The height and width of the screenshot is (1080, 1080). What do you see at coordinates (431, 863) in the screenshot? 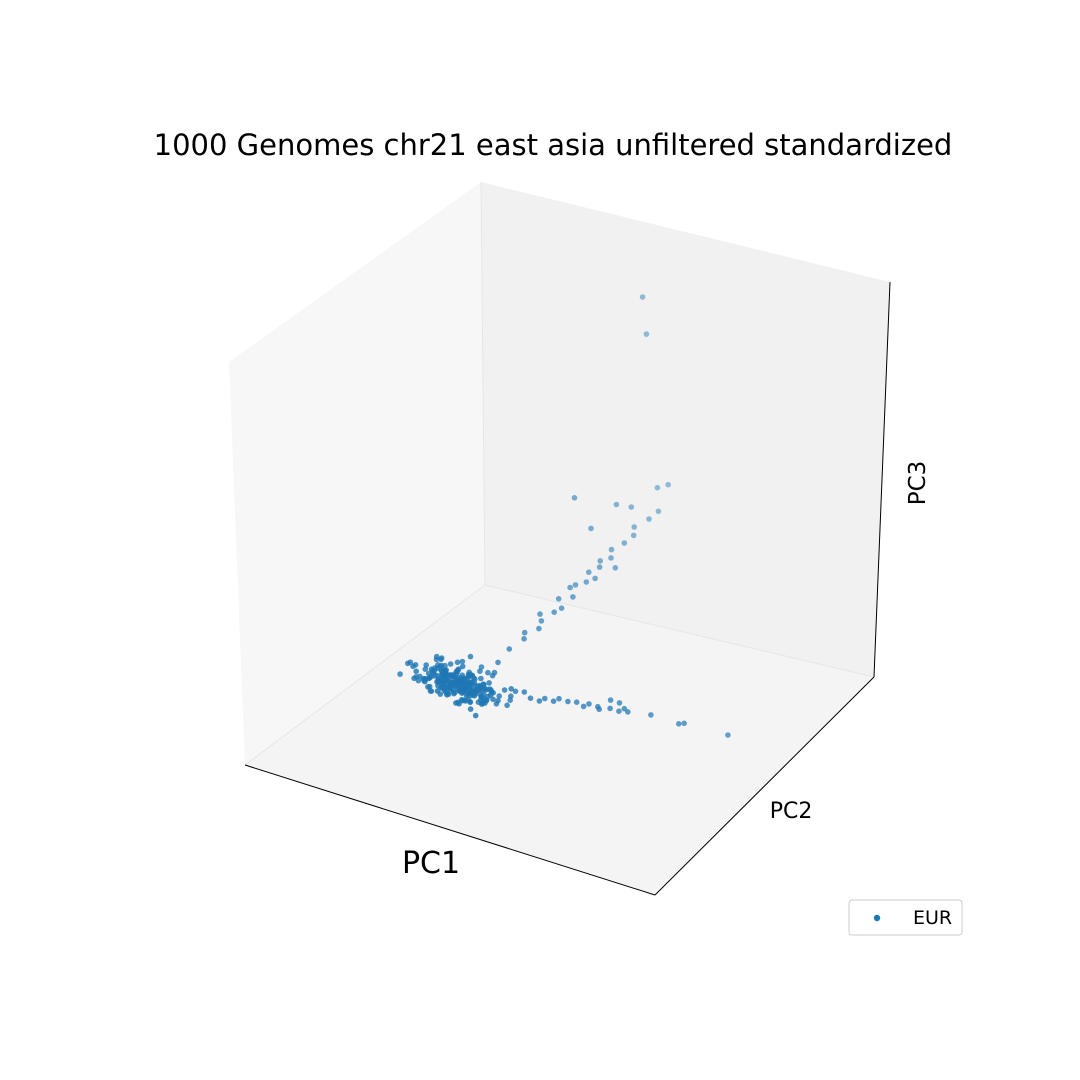
I see `x-axis-label: PC1` at bounding box center [431, 863].